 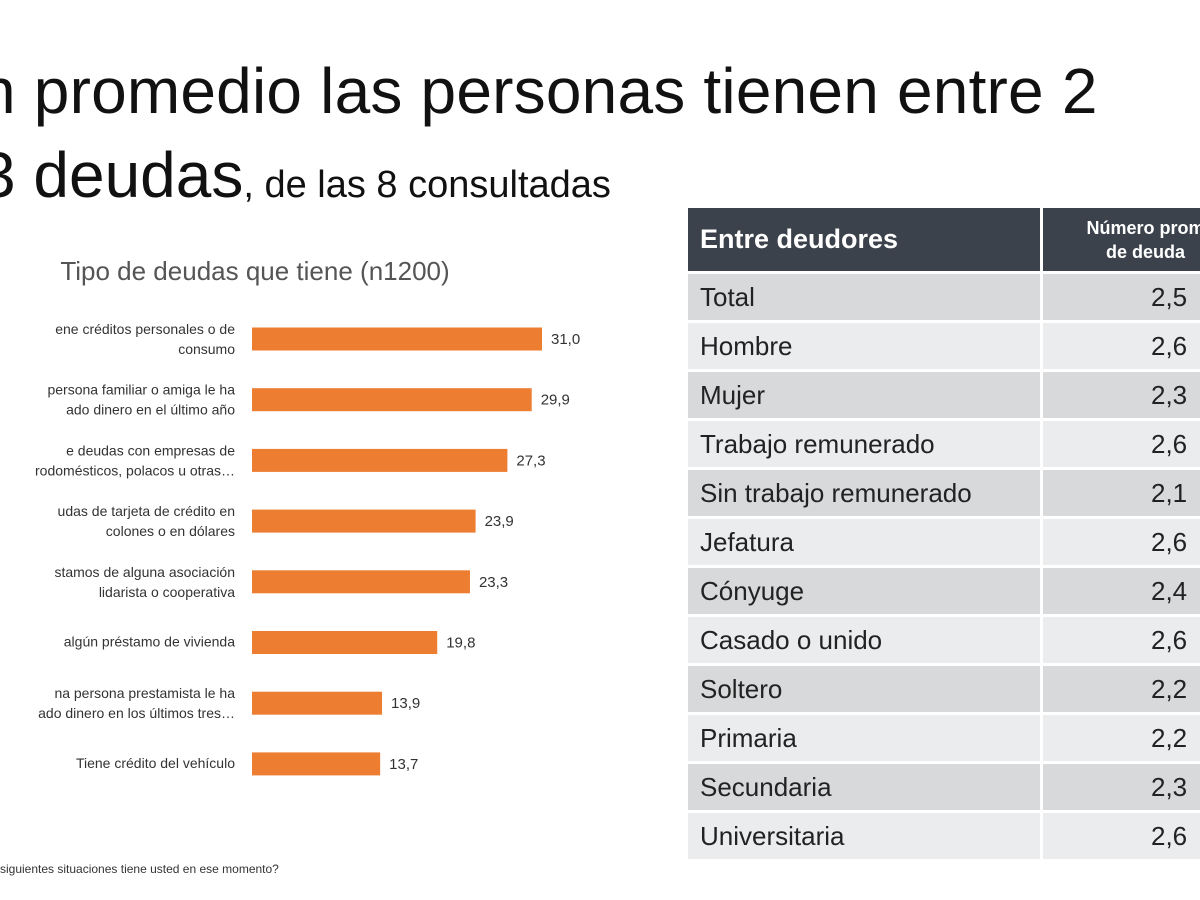 What do you see at coordinates (1121, 591) in the screenshot?
I see `table-row-value: 2,4` at bounding box center [1121, 591].